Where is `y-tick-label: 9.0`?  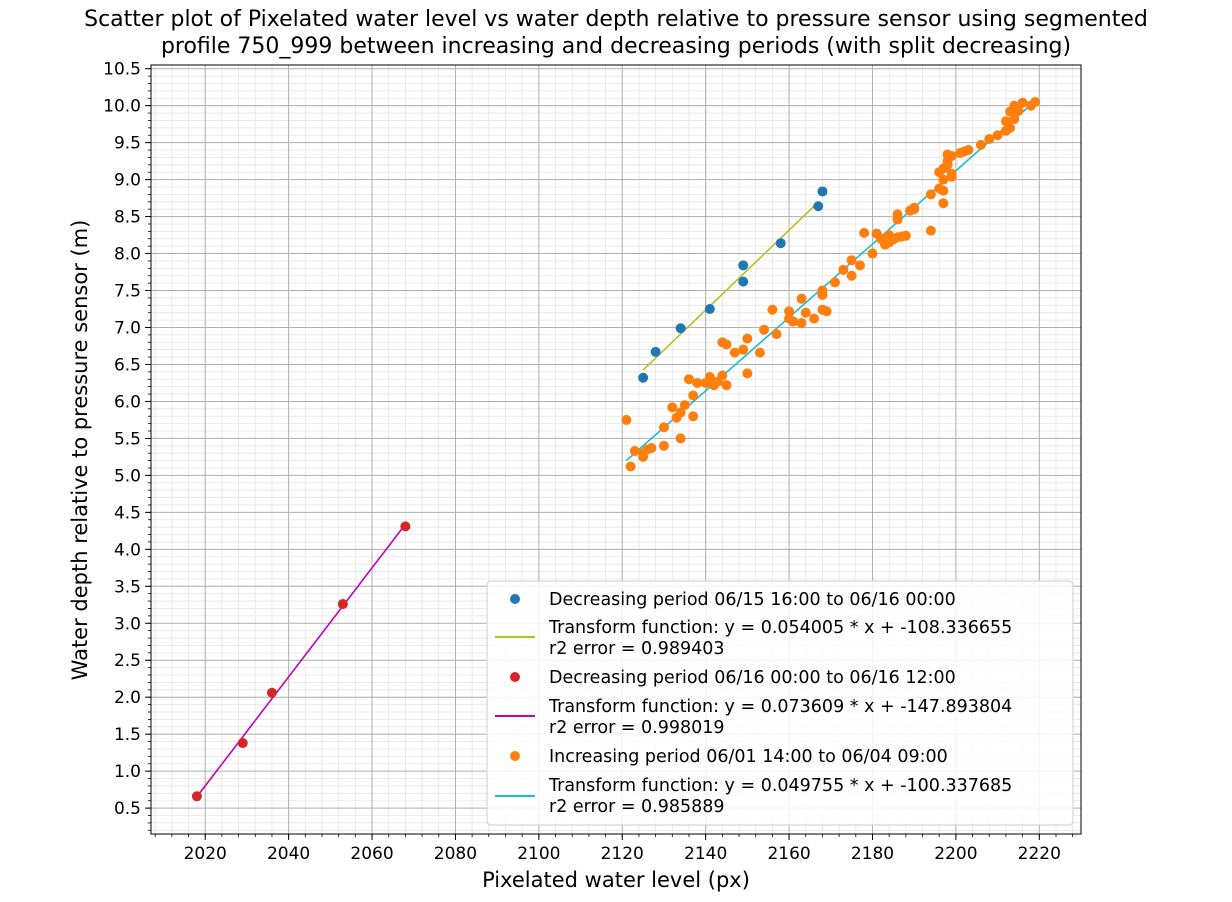
y-tick-label: 9.0 is located at coordinates (127, 181).